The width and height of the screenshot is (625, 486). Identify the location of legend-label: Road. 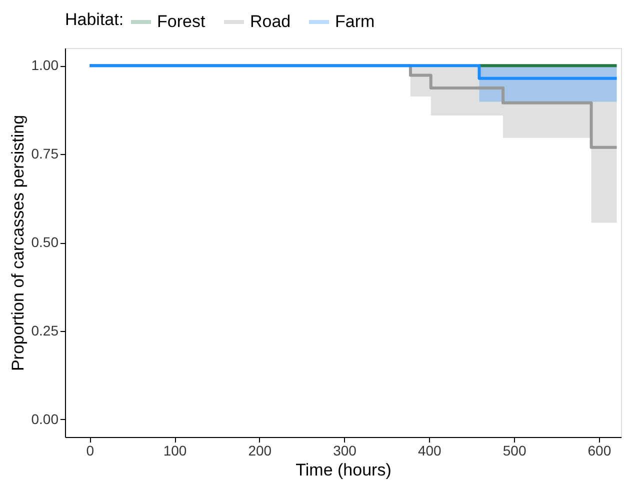
(270, 21).